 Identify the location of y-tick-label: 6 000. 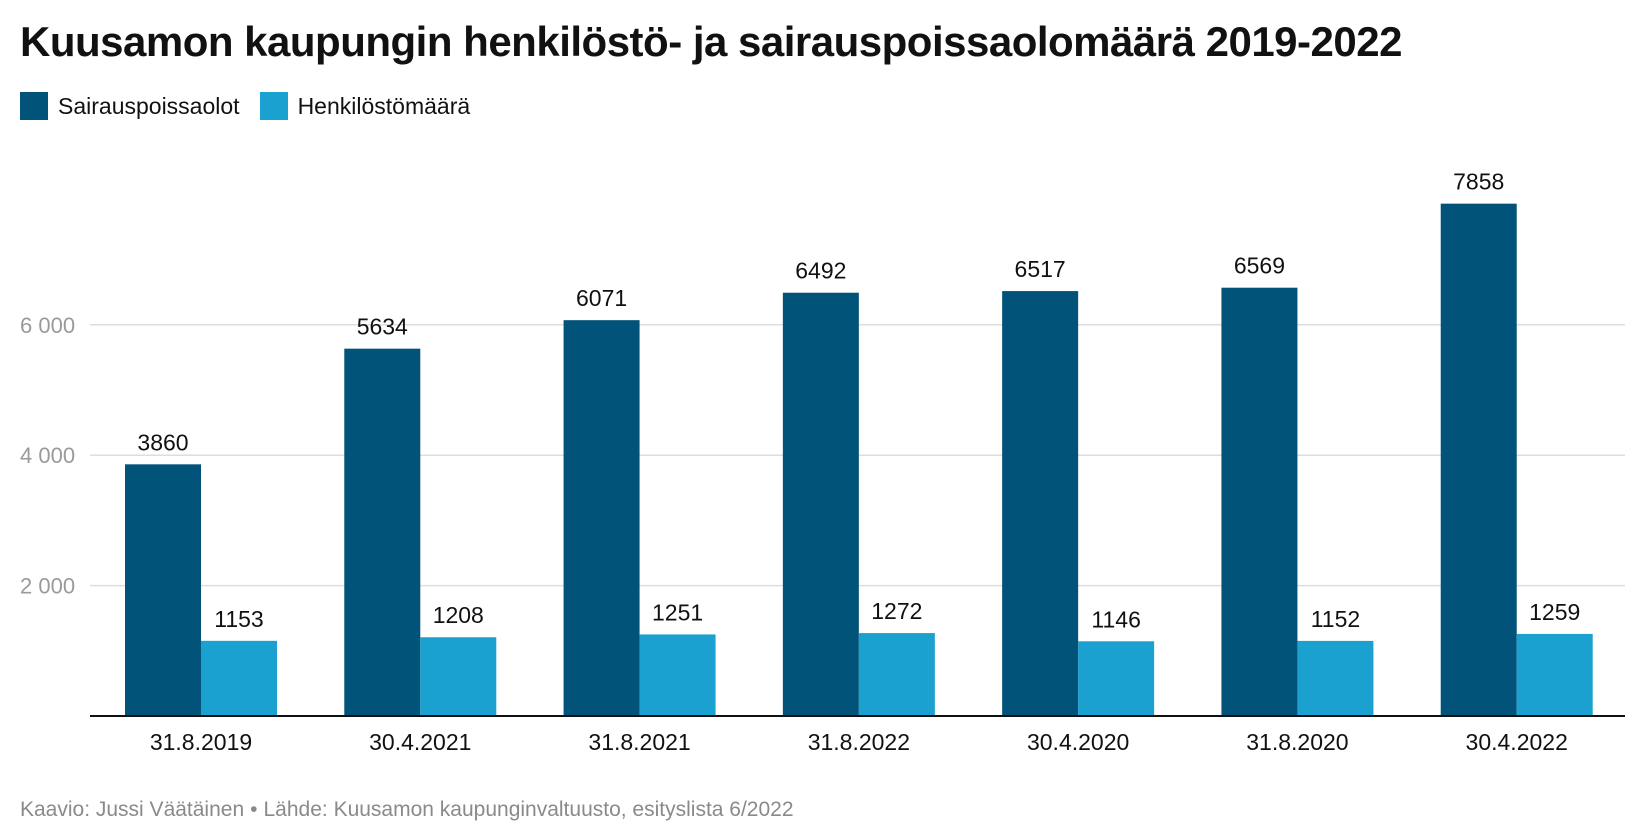
(47, 325).